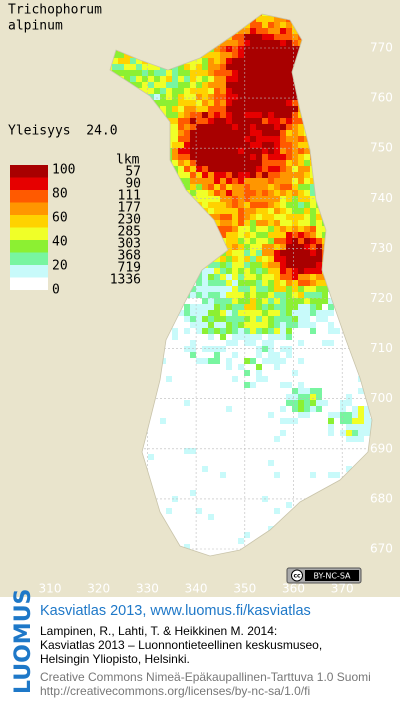 Image resolution: width=400 pixels, height=706 pixels. What do you see at coordinates (23, 641) in the screenshot?
I see `brand: LUOMUS` at bounding box center [23, 641].